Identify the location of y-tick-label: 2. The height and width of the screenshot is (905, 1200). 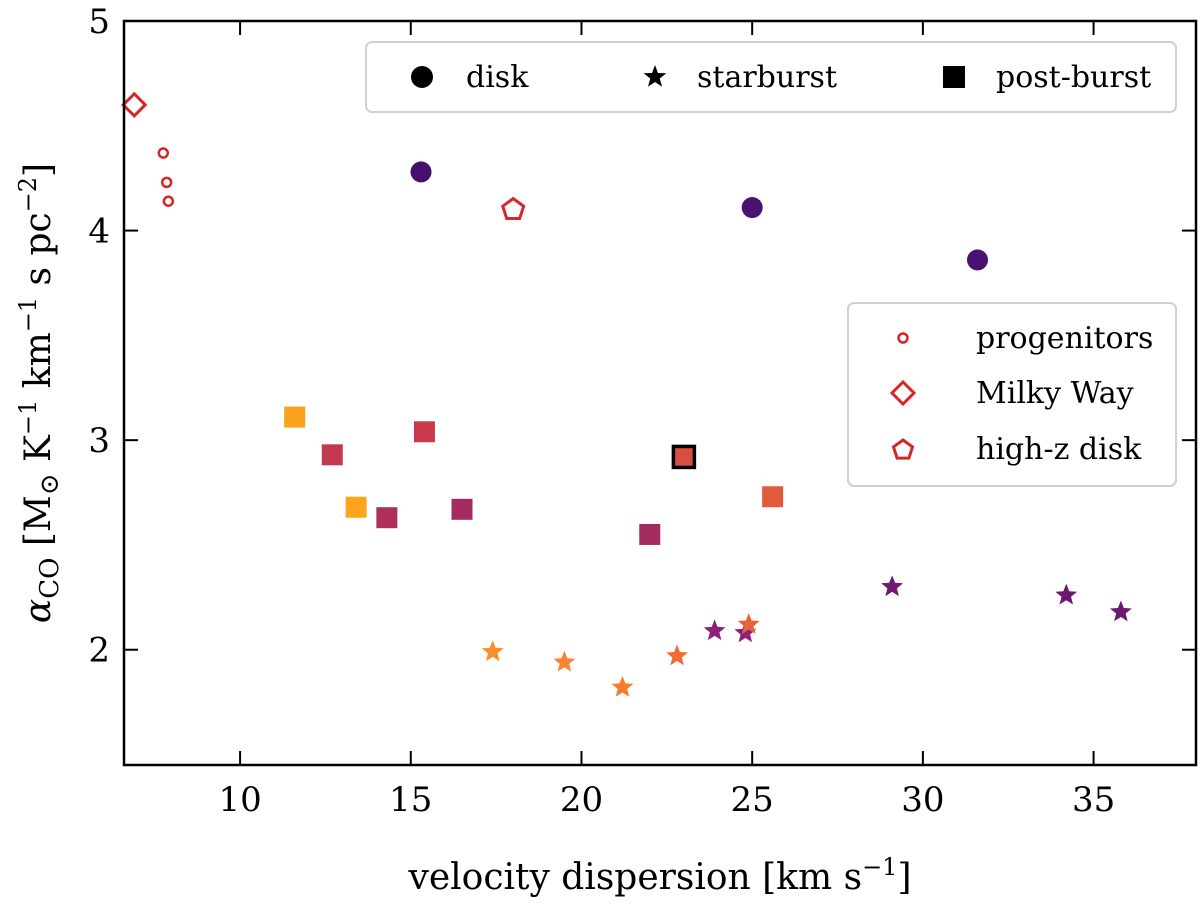
(99, 651).